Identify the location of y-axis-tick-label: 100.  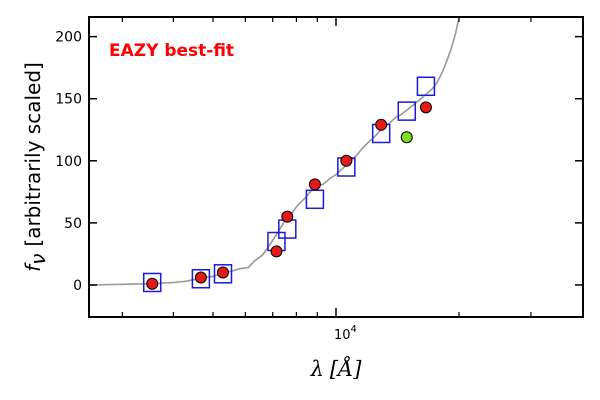
(68, 162).